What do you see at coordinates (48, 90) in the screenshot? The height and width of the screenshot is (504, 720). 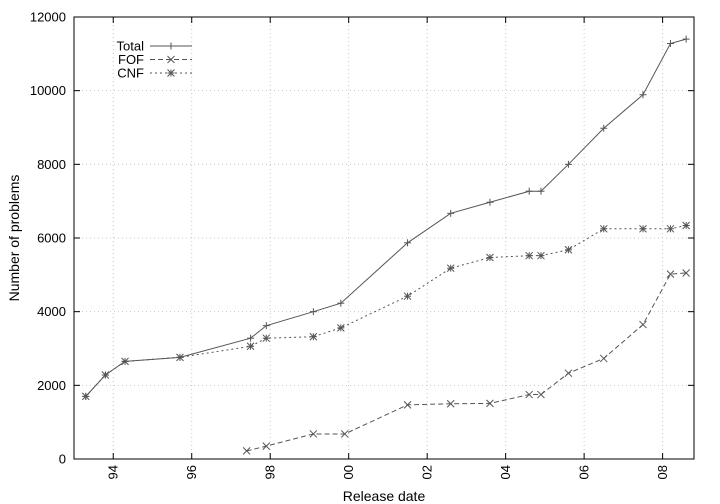 I see `y-tick-label: 10000` at bounding box center [48, 90].